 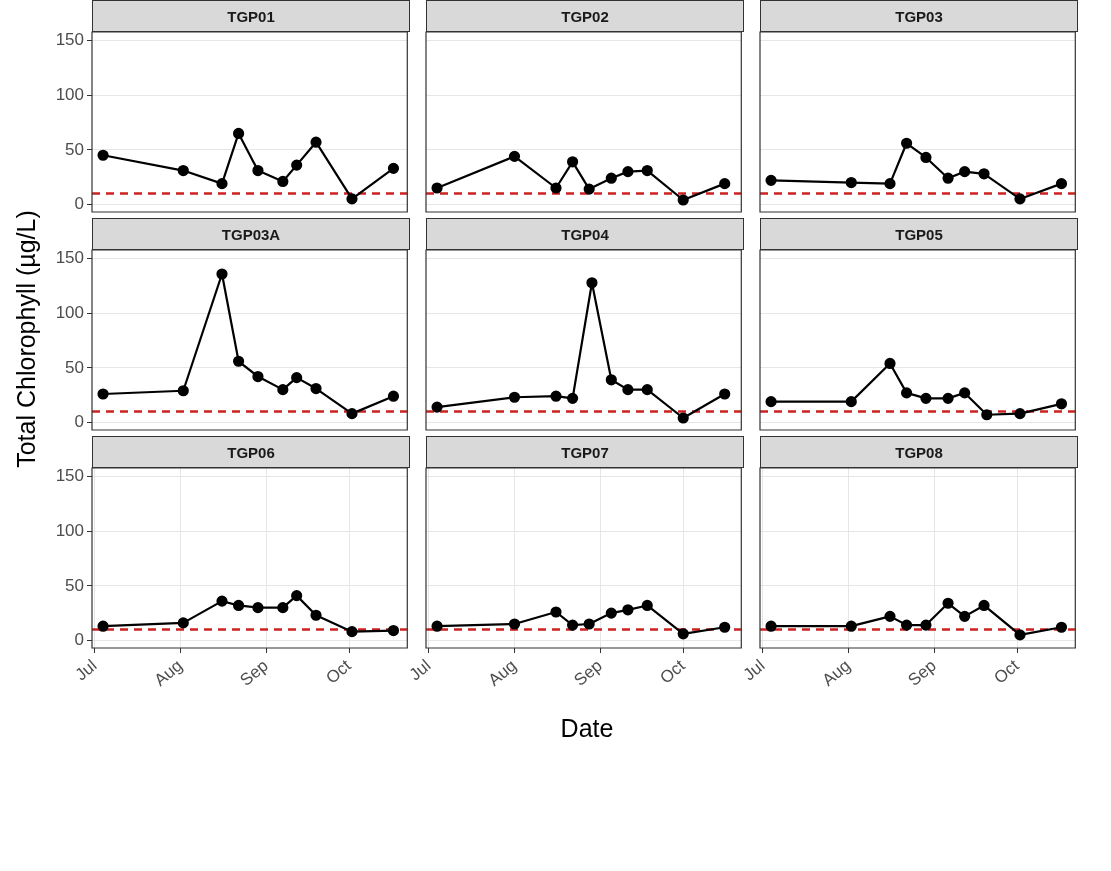 I want to click on y-axis-title: Total Chlorophyll (µg/L), so click(x=26, y=338).